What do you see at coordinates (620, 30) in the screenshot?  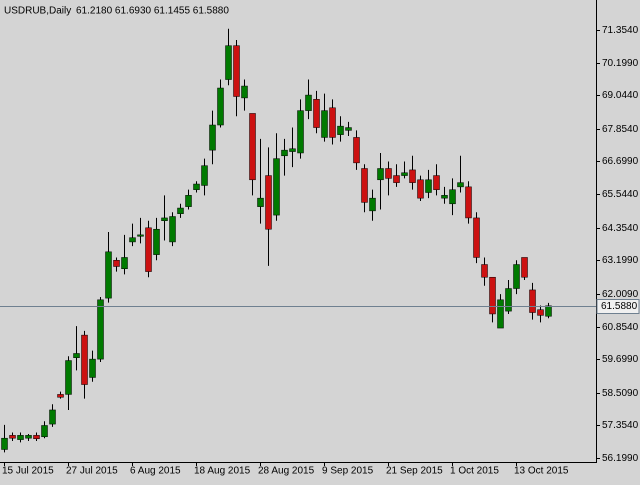 I see `y-tick-label: 71.3540` at bounding box center [620, 30].